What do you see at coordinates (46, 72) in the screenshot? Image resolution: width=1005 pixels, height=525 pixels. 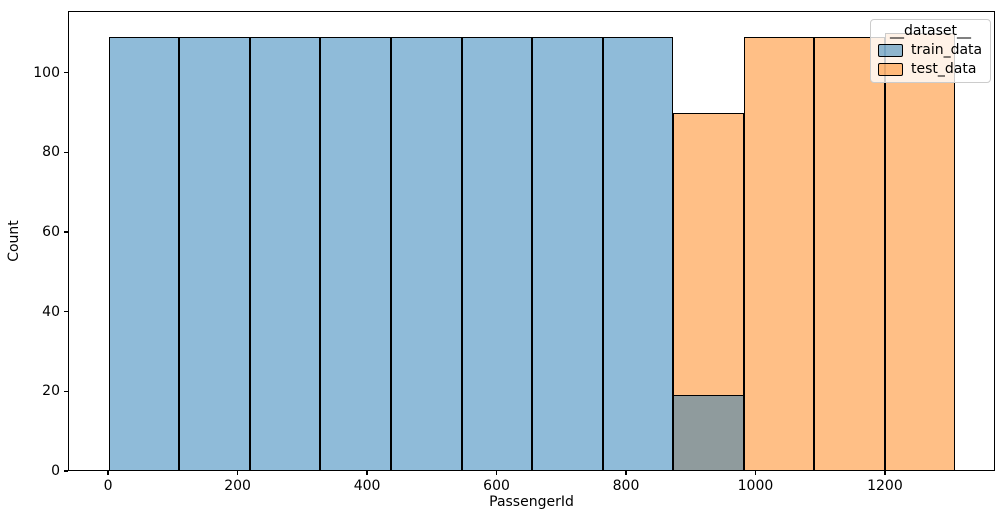 I see `y-tick-label: 100` at bounding box center [46, 72].